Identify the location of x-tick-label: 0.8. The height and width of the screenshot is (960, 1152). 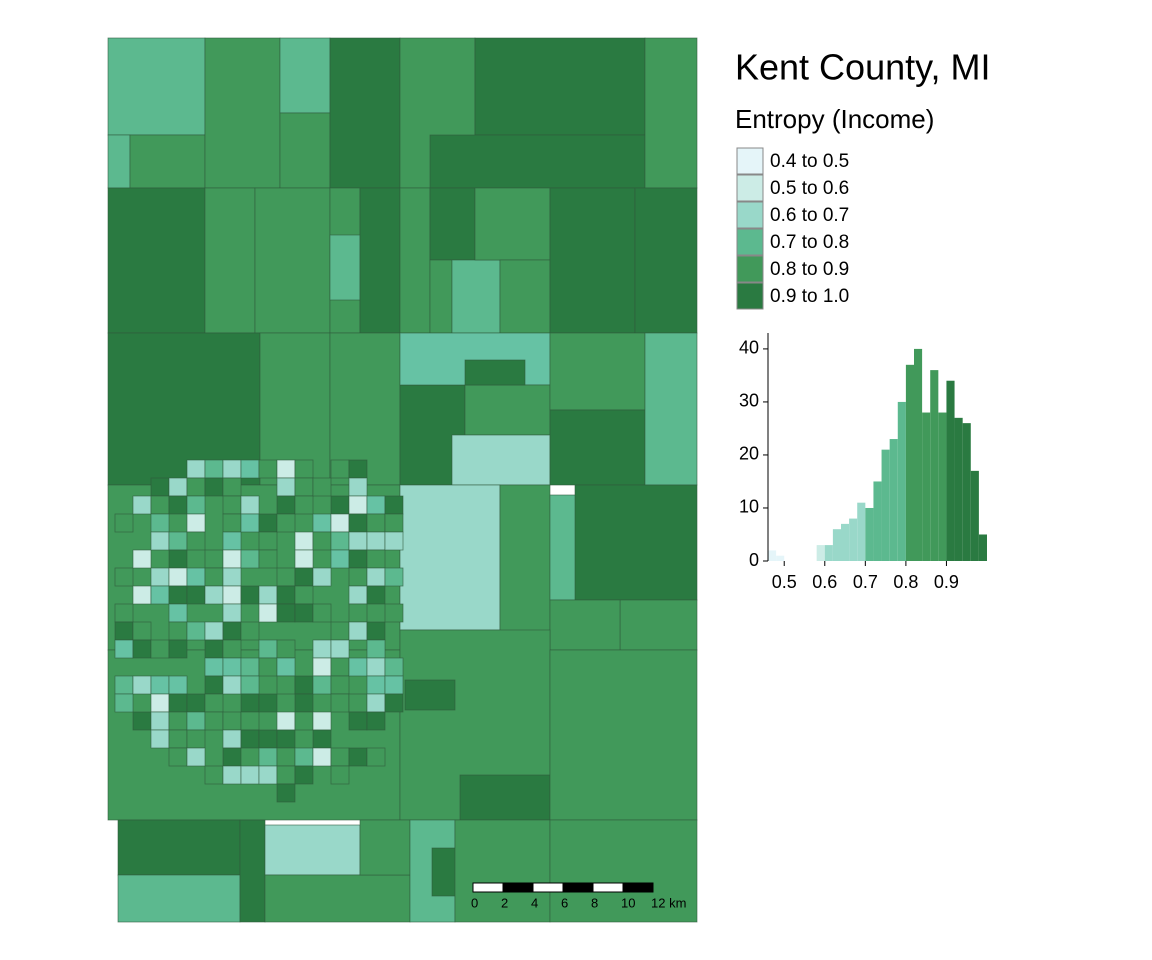
(905, 582).